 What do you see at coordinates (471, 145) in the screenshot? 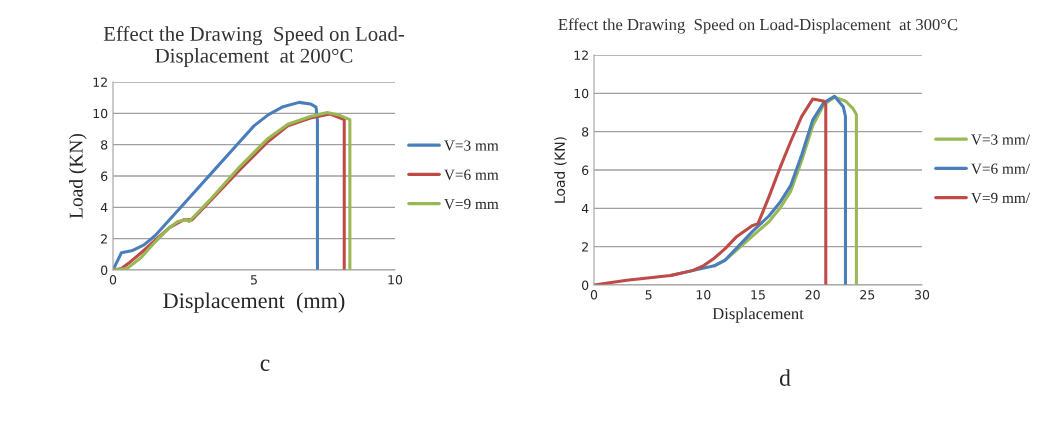
I see `legend-label: V=3 mm` at bounding box center [471, 145].